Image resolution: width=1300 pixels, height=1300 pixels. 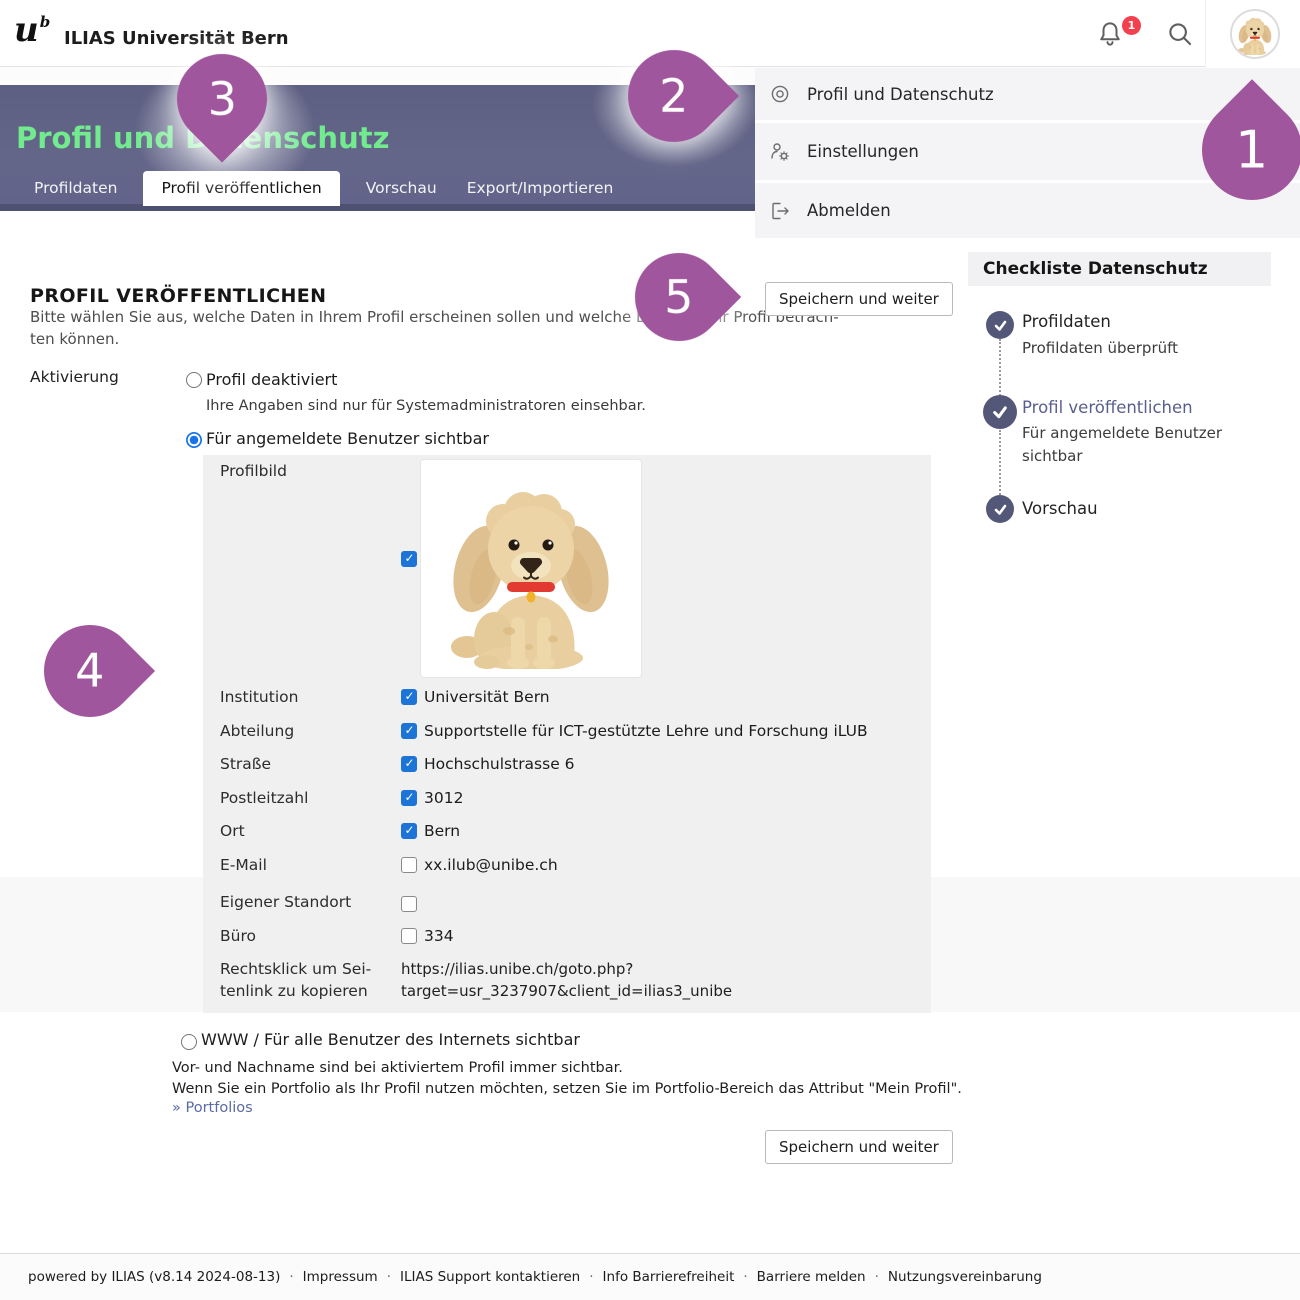 I want to click on field-label: Abteilung, so click(x=257, y=731).